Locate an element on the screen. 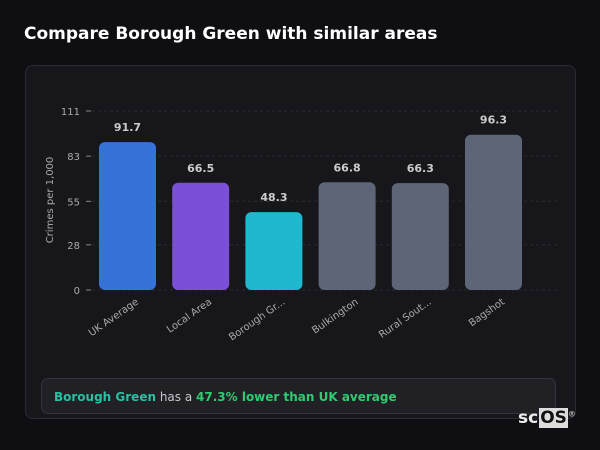 The width and height of the screenshot is (600, 450). area-name: Borough Green is located at coordinates (105, 397).